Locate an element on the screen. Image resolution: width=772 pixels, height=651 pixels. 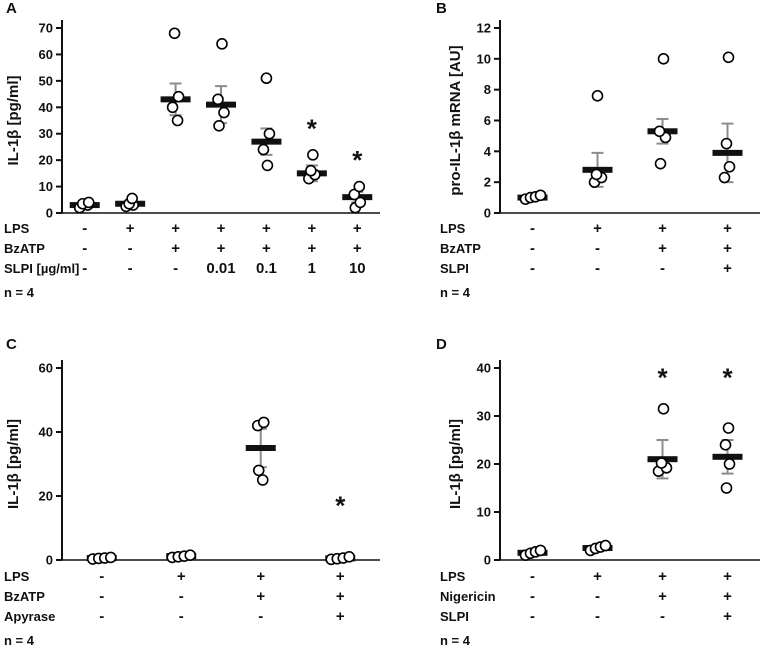
treatment-value: 1 is located at coordinates (312, 268).